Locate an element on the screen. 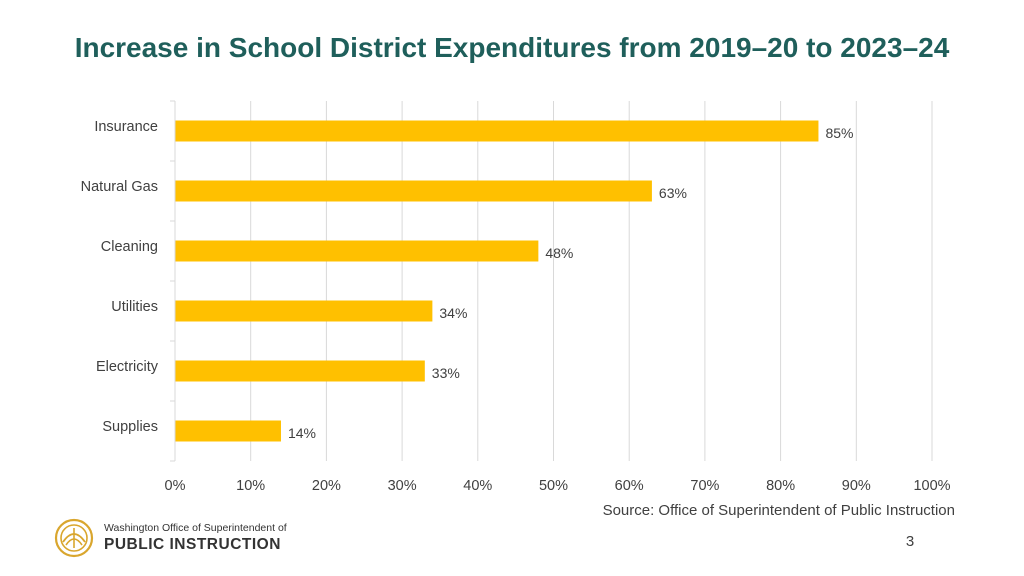 The height and width of the screenshot is (576, 1024). category-label-cleaning: Cleaning is located at coordinates (129, 247).